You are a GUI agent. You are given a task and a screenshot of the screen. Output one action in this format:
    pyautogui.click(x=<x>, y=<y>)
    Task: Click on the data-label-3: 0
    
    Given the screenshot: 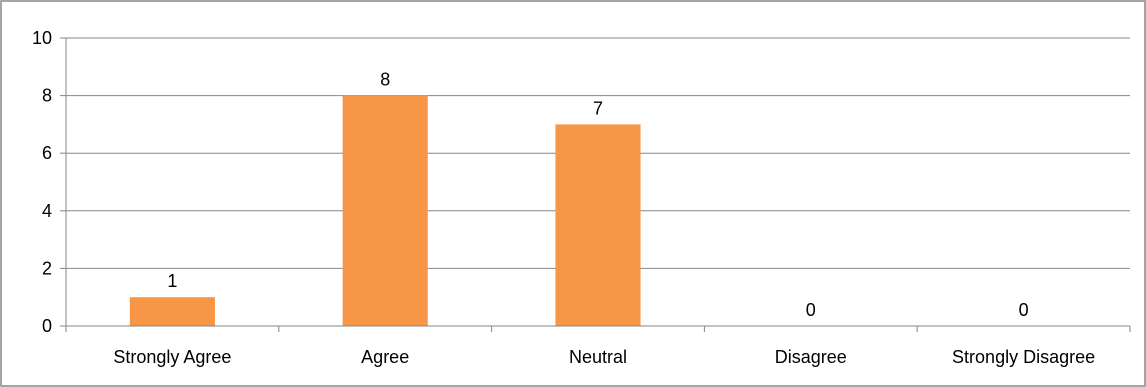 What is the action you would take?
    pyautogui.click(x=811, y=310)
    